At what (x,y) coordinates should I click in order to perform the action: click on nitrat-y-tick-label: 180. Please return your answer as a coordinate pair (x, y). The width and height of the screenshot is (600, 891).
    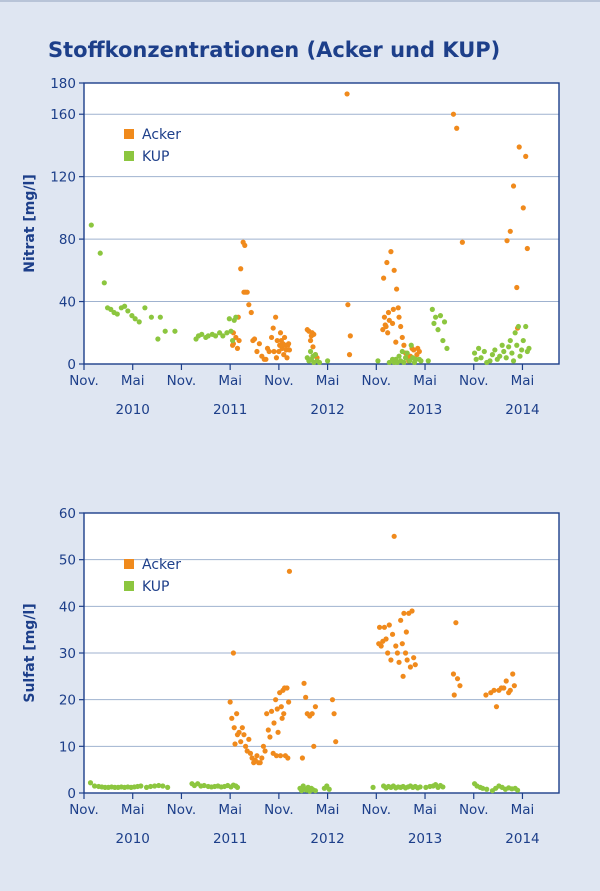
    Looking at the image, I should click on (63, 84).